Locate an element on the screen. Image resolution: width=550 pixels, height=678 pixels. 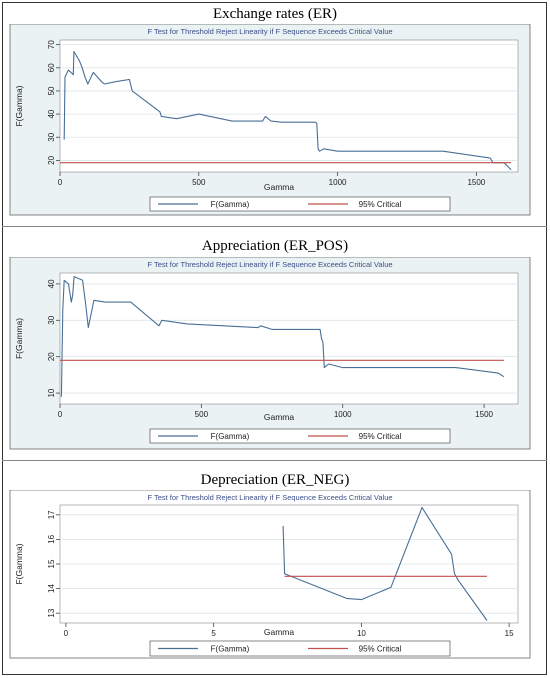
y-tick-label: 70 is located at coordinates (51, 44).